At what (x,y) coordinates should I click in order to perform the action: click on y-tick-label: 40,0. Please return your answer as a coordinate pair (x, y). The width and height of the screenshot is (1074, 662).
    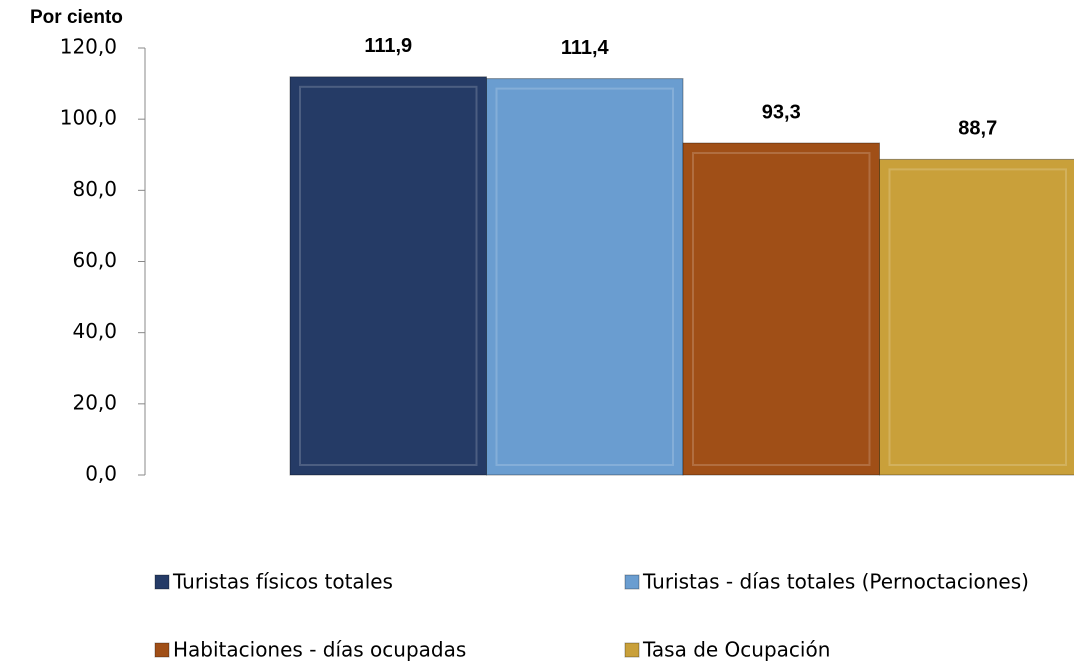
    Looking at the image, I should click on (94, 331).